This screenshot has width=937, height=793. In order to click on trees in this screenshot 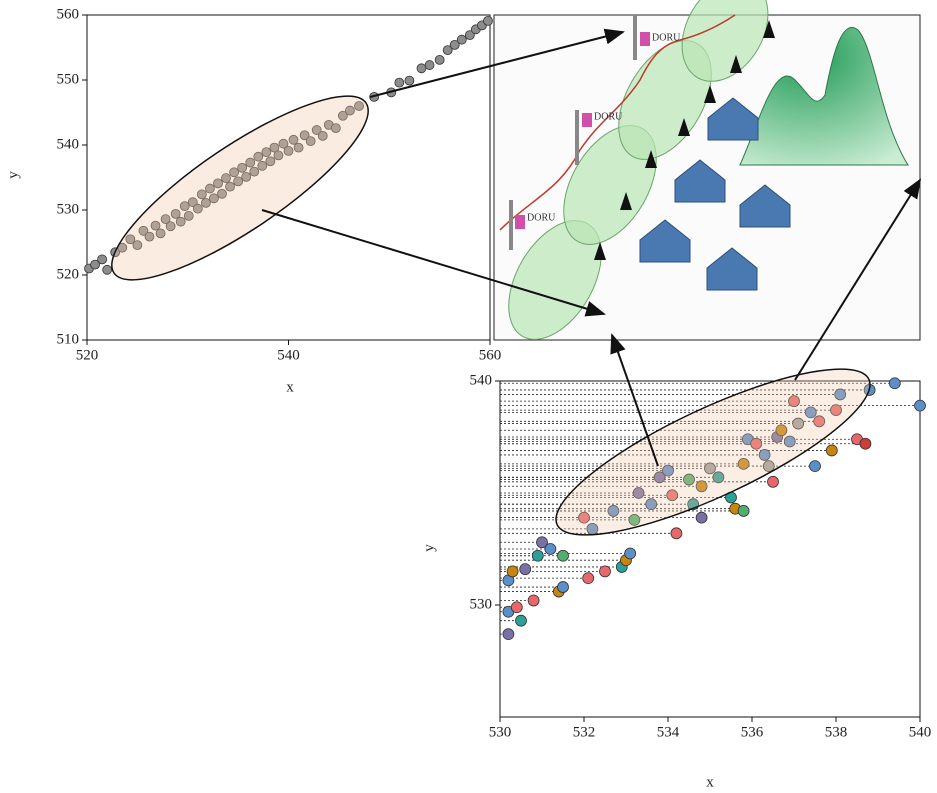, I will do `click(684, 140)`.